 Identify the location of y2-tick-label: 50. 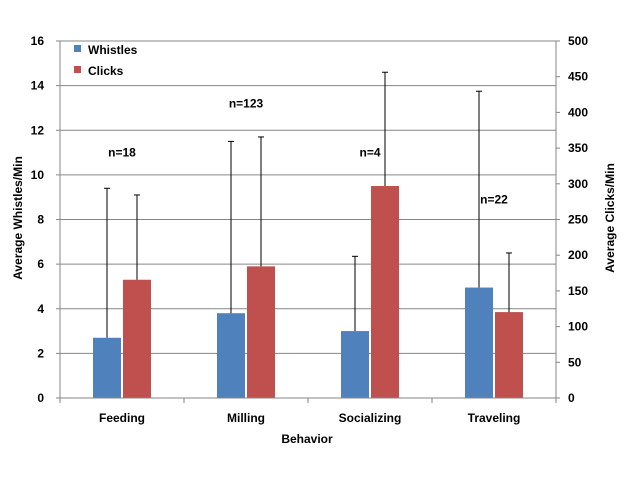
(575, 362).